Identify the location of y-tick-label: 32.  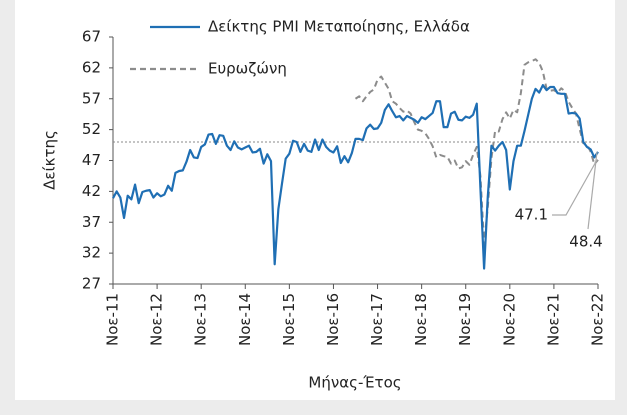
(91, 253).